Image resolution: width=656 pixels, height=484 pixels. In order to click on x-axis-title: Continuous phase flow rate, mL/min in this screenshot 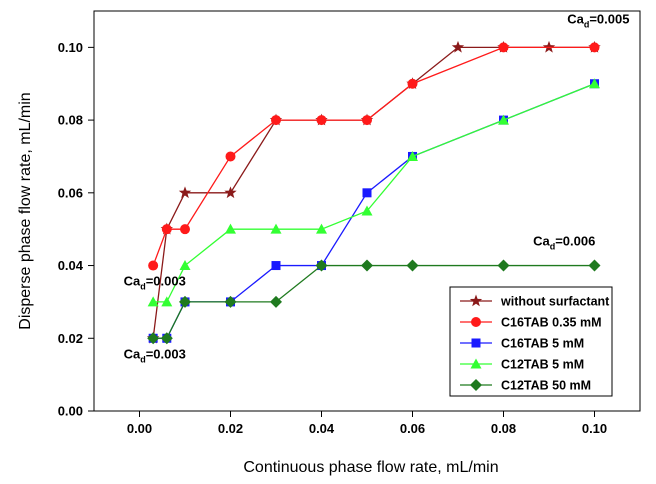, I will do `click(370, 467)`.